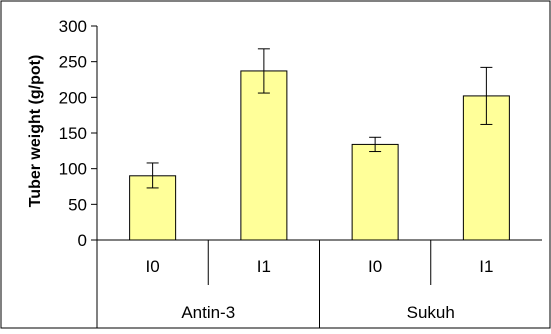 This screenshot has width=551, height=334. What do you see at coordinates (35, 131) in the screenshot?
I see `y-axis-label: Tuber weight (g/pot)` at bounding box center [35, 131].